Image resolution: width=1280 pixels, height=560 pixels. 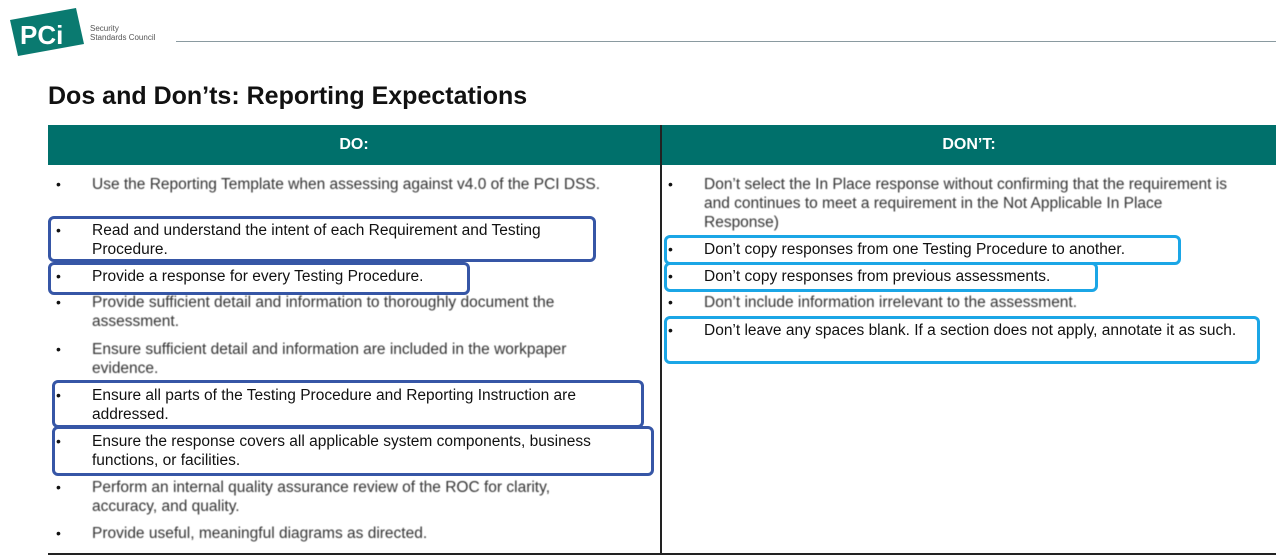 I want to click on svg-text: PCi, so click(x=41, y=35).